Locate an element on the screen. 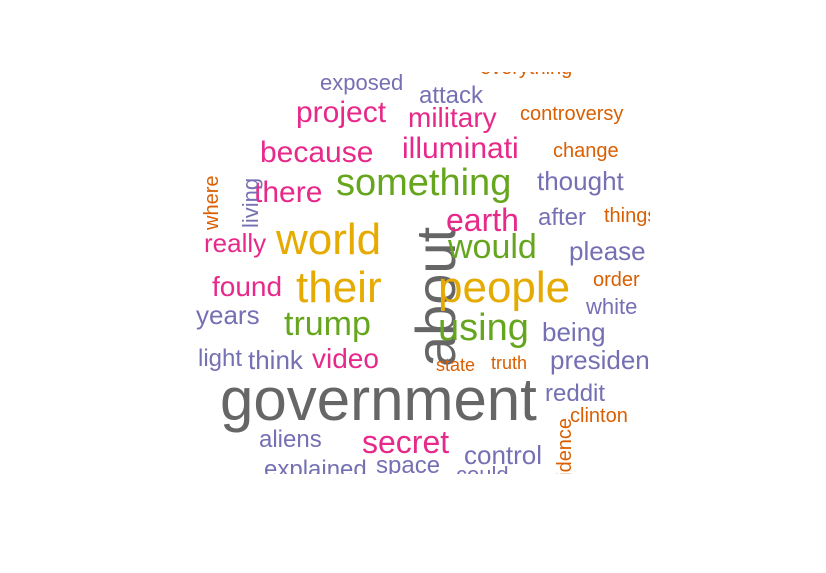 The height and width of the screenshot is (573, 826). word-project: project is located at coordinates (341, 112).